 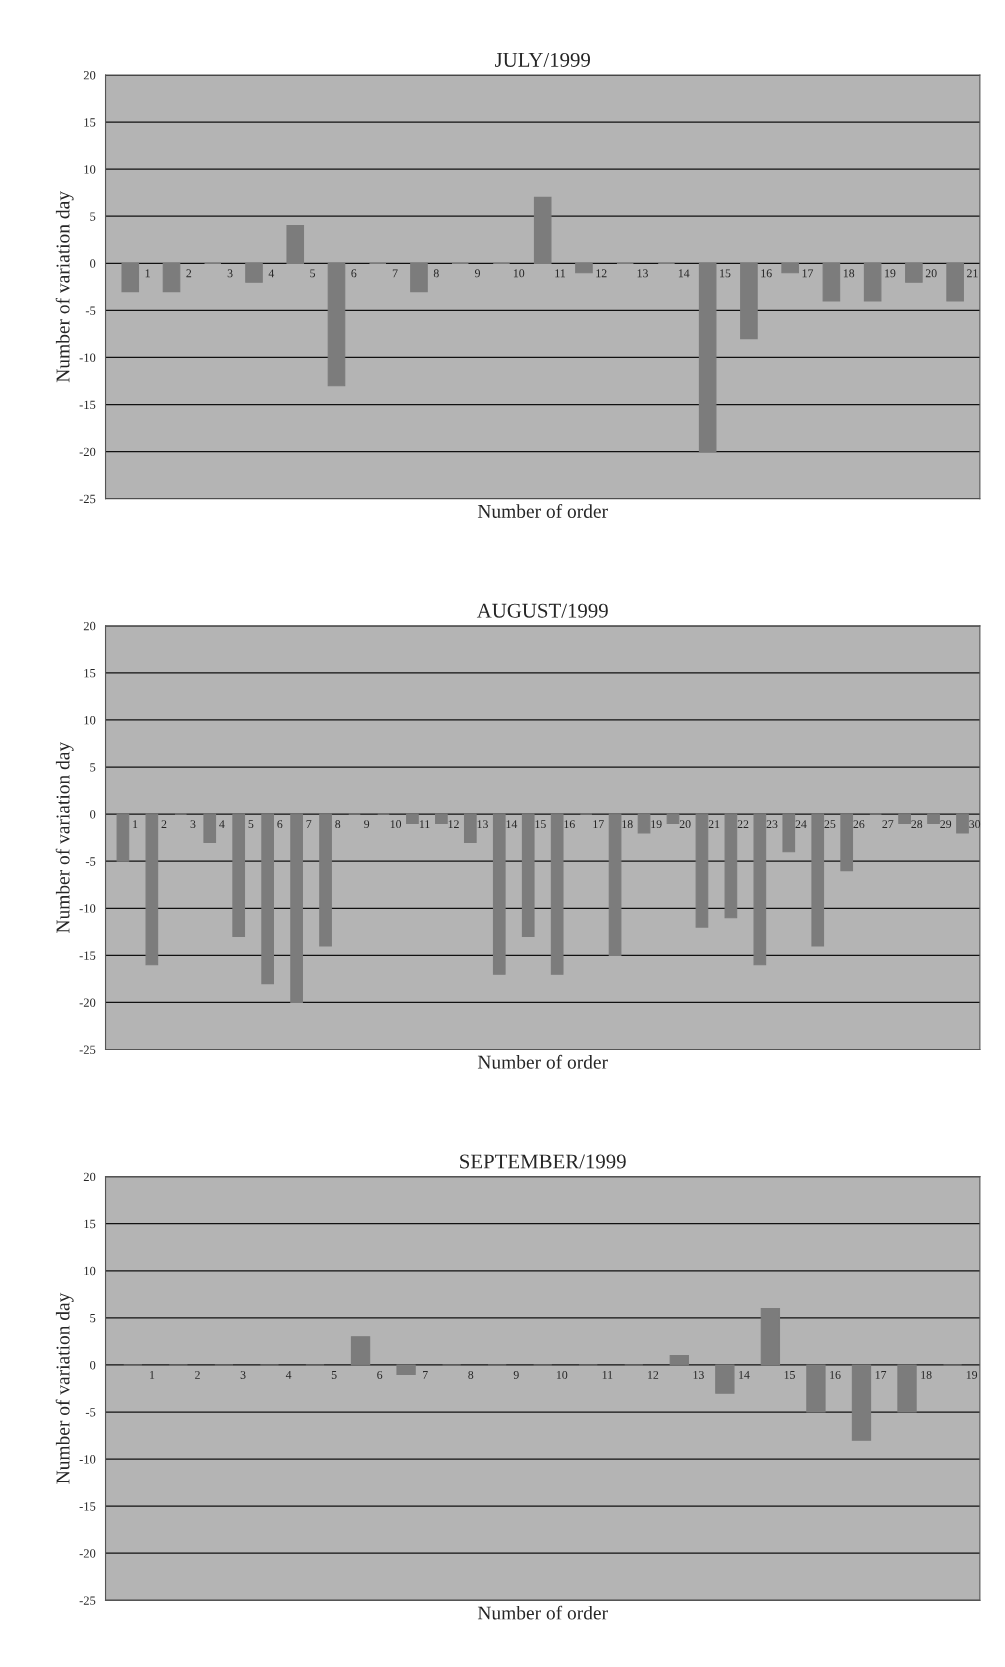 What do you see at coordinates (888, 824) in the screenshot?
I see `x-tick-label: 27` at bounding box center [888, 824].